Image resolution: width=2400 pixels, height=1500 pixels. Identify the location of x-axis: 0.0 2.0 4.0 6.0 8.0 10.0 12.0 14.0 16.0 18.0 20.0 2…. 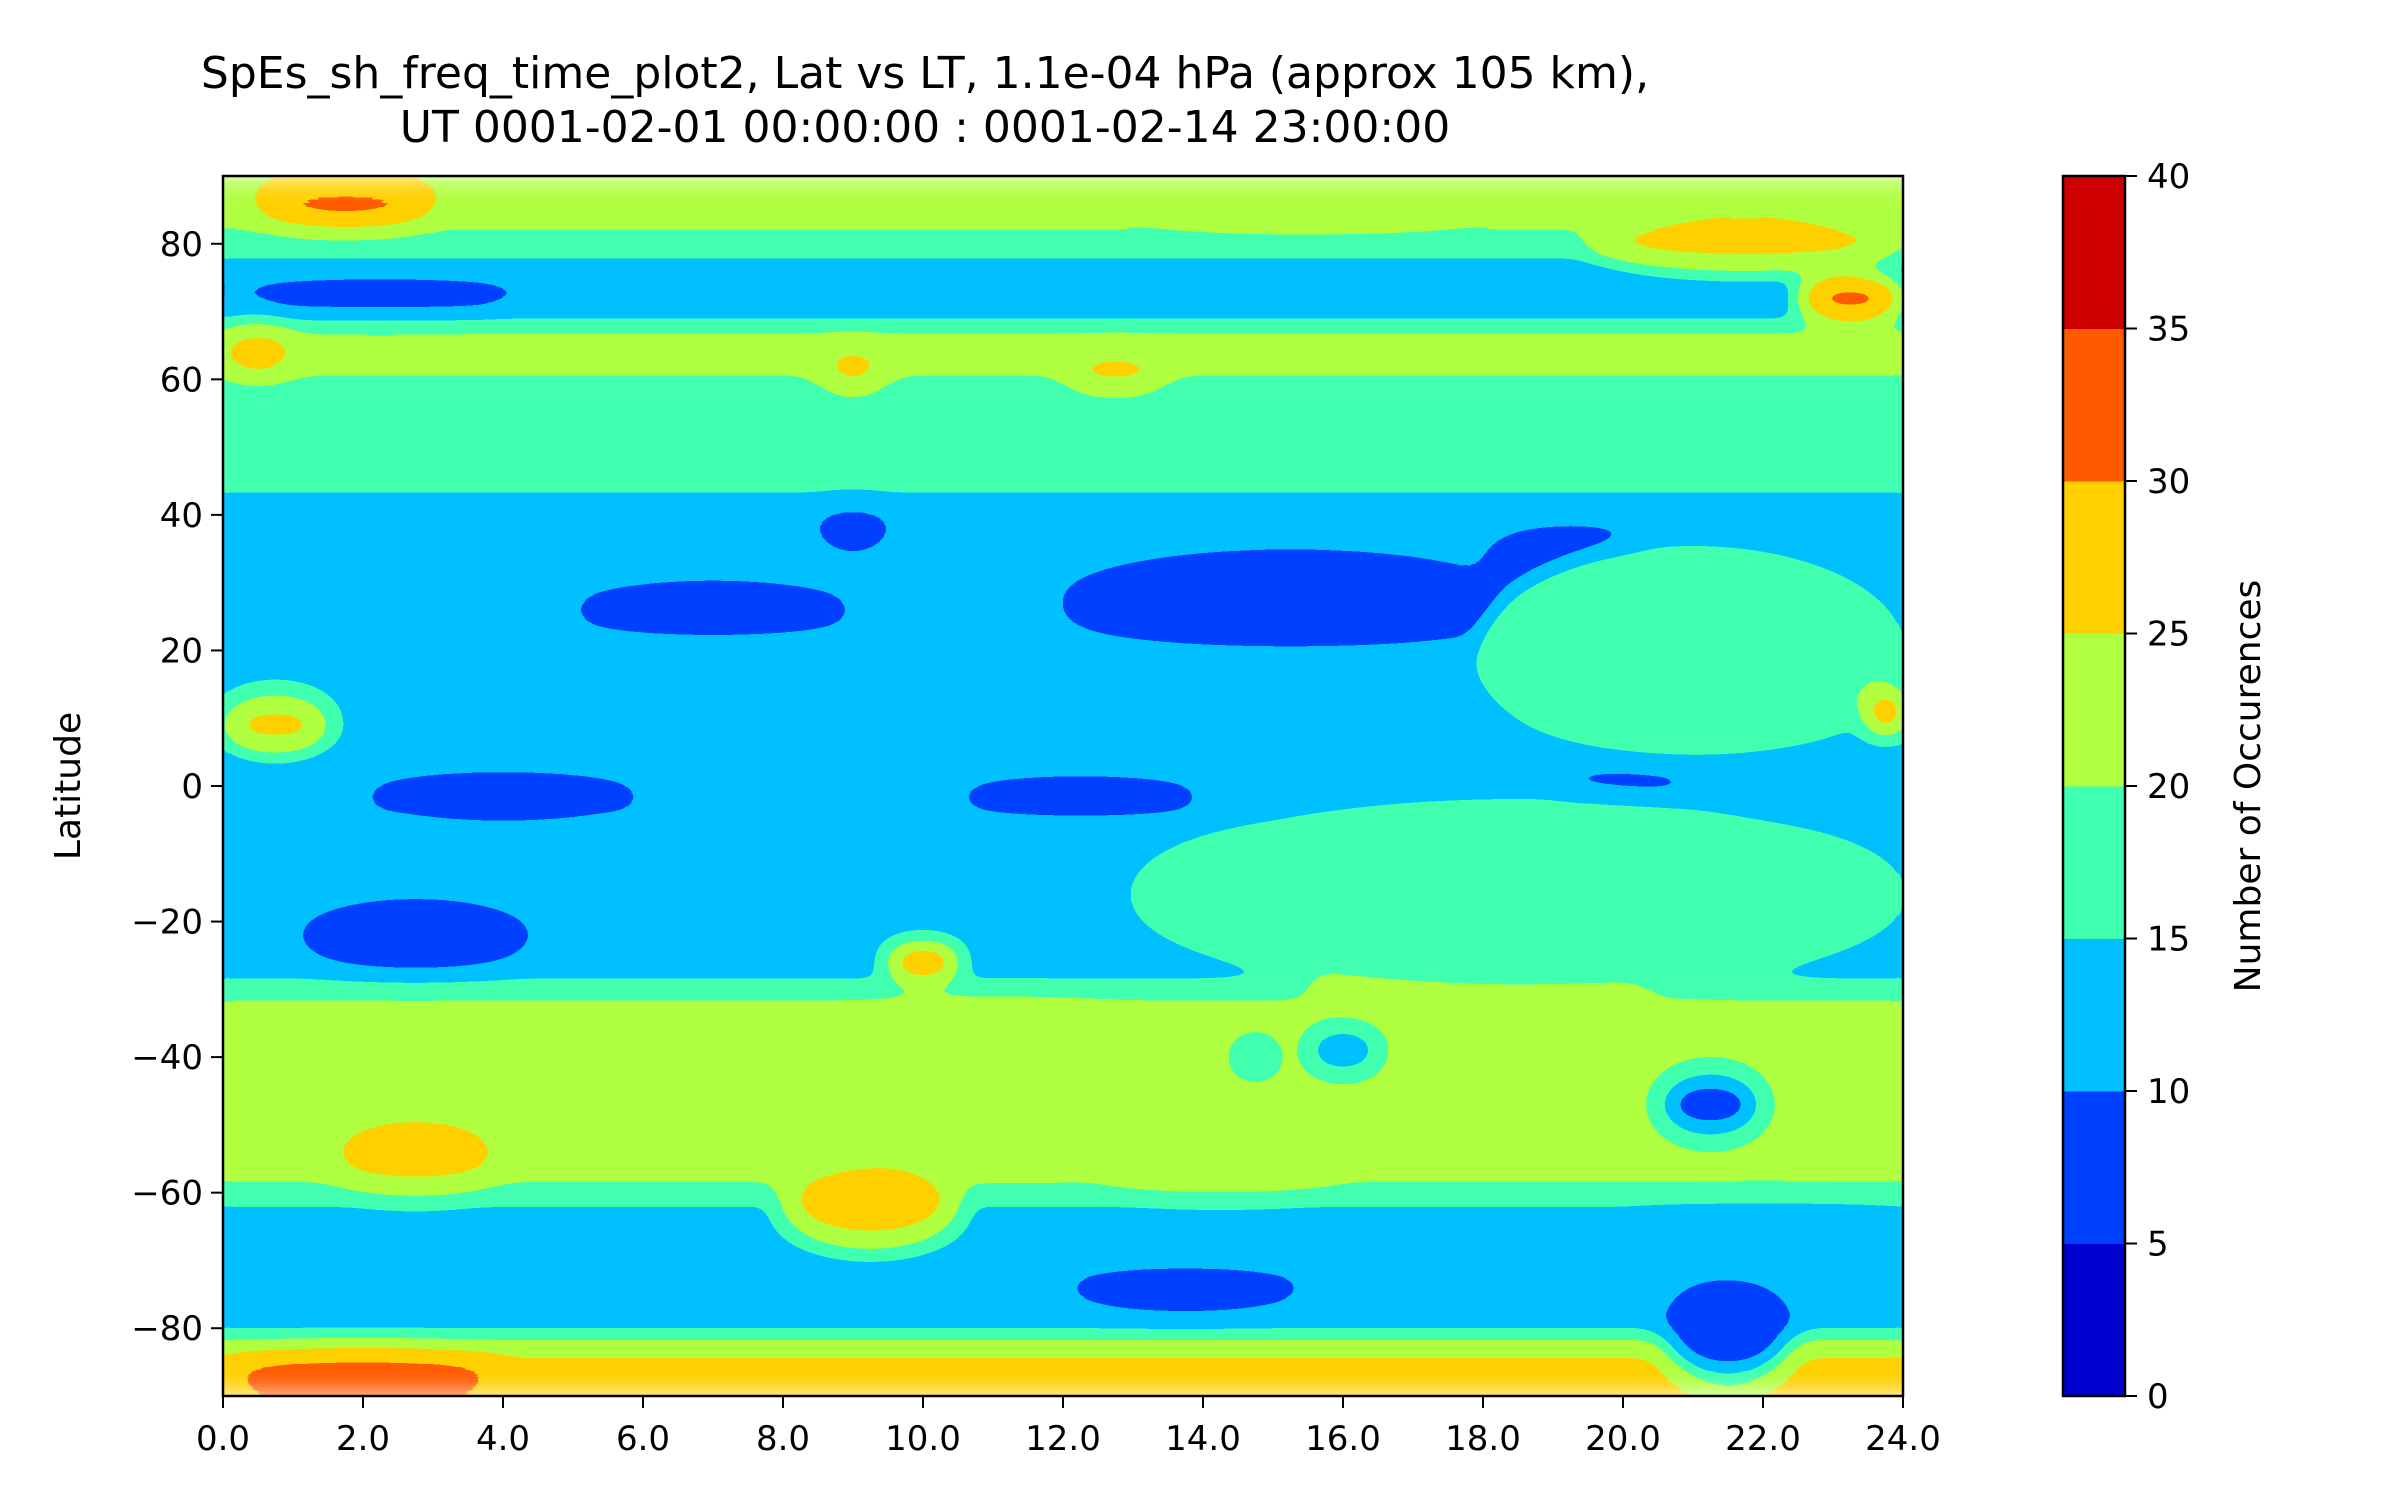
(1068, 1427).